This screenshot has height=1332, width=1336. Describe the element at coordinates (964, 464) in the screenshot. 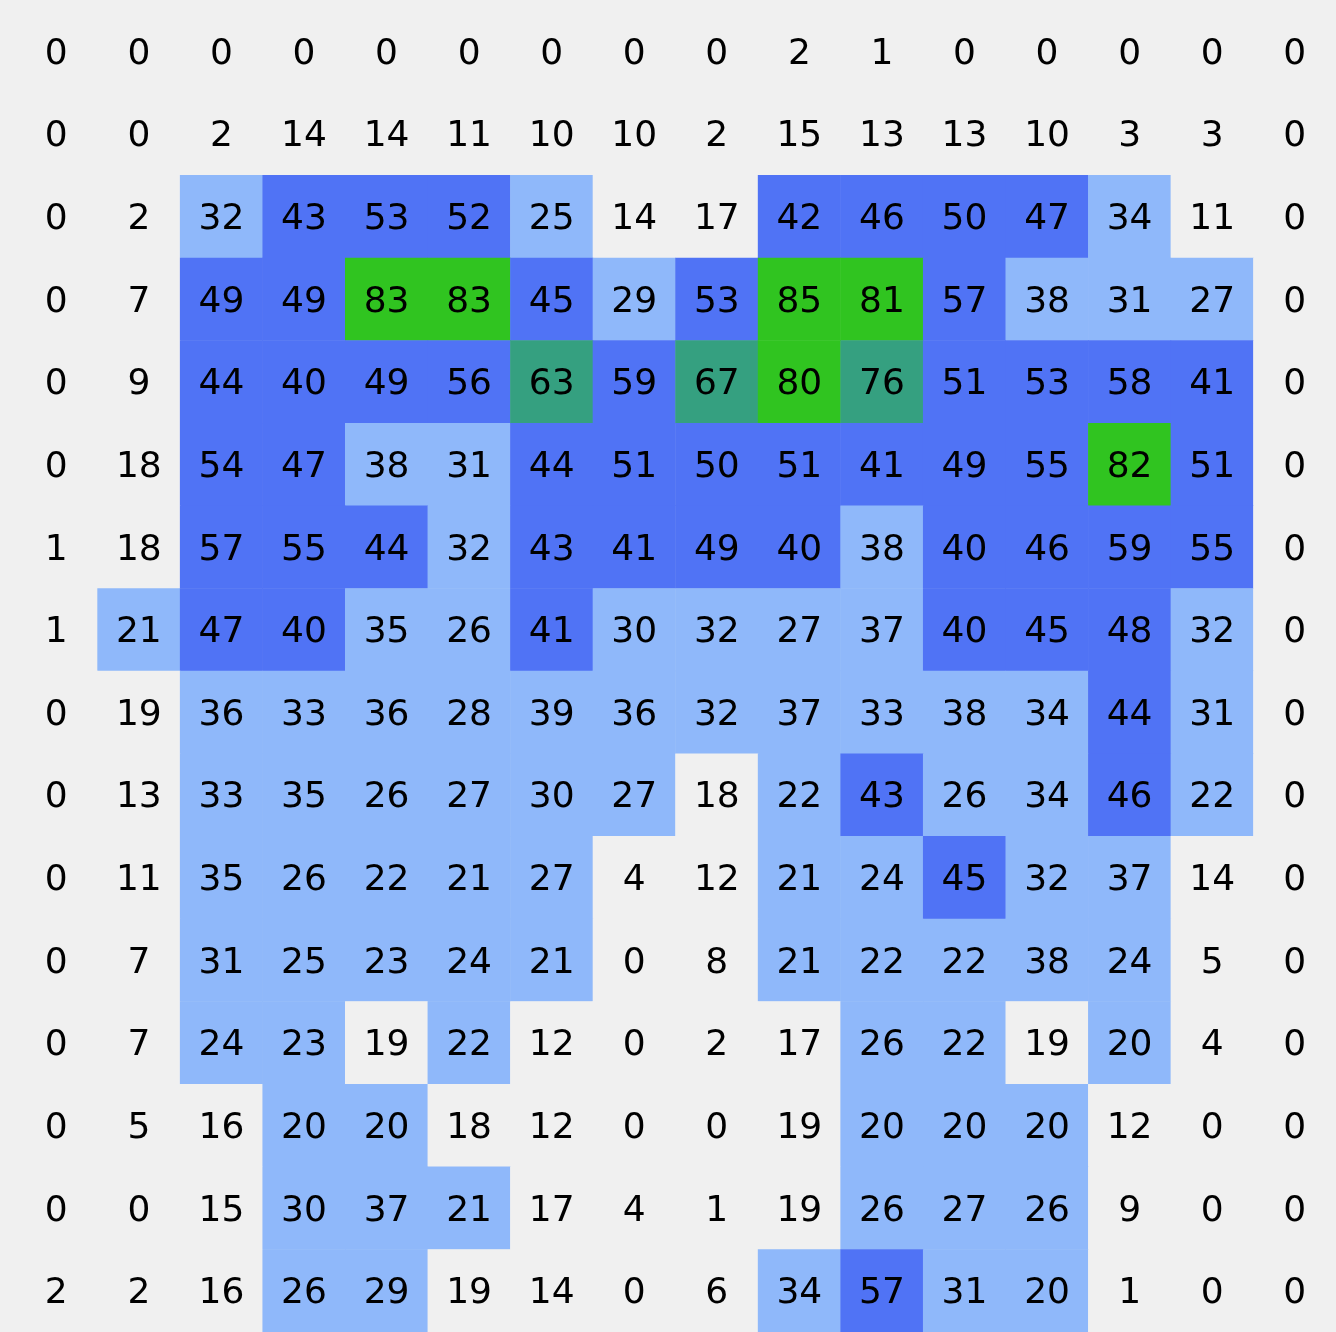

I see `data-label: 49` at that location.